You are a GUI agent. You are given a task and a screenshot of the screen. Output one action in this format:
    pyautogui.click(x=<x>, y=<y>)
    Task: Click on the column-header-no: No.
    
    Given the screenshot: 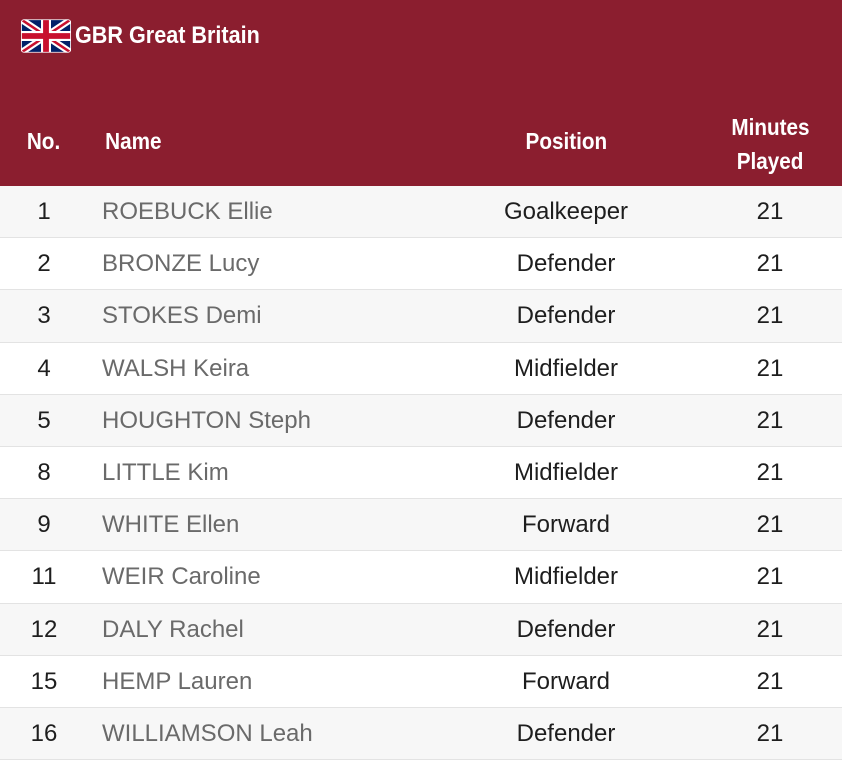 What is the action you would take?
    pyautogui.click(x=43, y=141)
    